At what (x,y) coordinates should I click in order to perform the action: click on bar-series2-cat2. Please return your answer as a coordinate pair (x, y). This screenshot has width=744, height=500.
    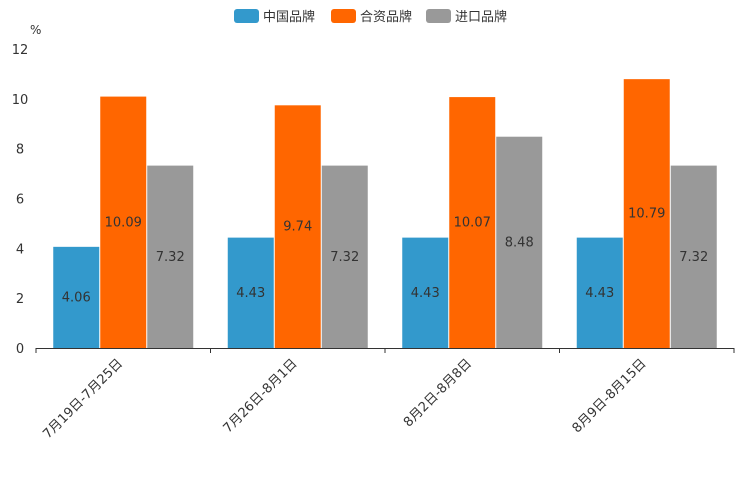
    Looking at the image, I should click on (297, 226).